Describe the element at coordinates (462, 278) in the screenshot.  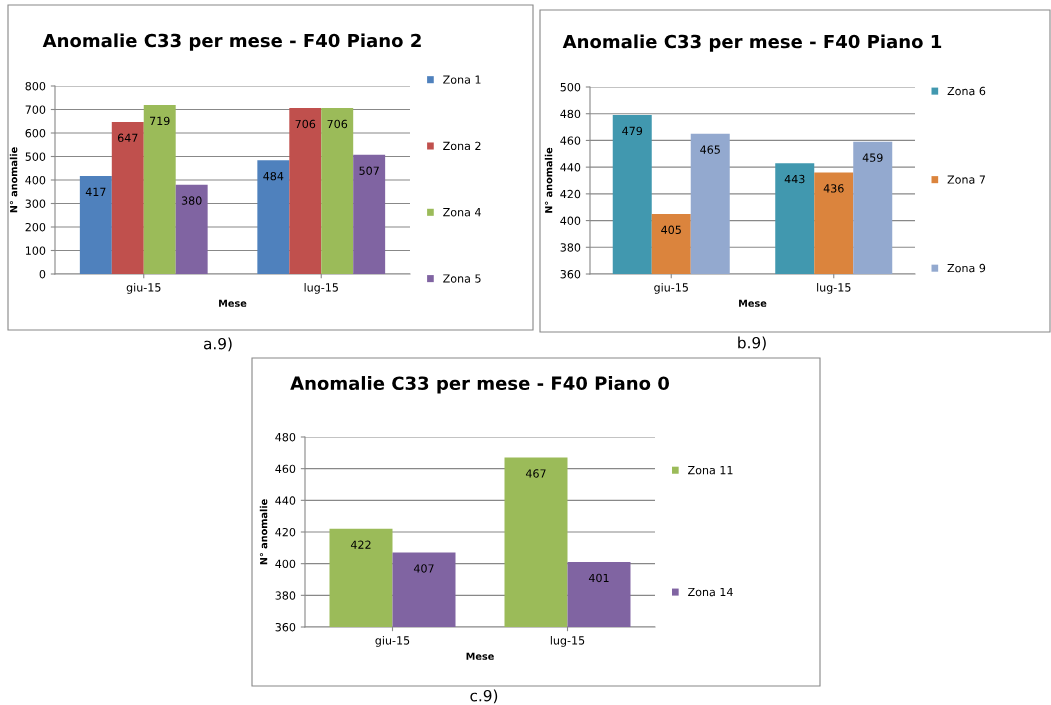
I see `legend-label: Zona 5` at that location.